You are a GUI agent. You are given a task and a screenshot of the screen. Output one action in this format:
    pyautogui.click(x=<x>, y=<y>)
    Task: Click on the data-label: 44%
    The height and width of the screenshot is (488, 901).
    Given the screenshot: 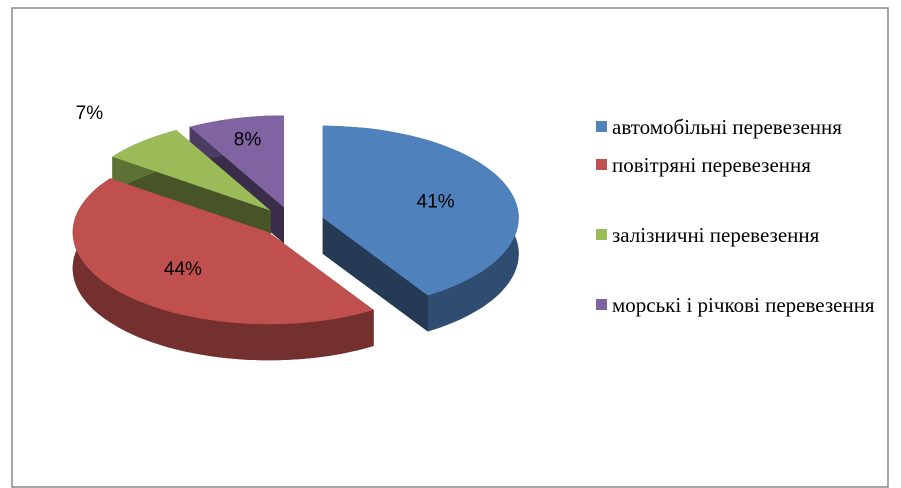 What is the action you would take?
    pyautogui.click(x=183, y=269)
    